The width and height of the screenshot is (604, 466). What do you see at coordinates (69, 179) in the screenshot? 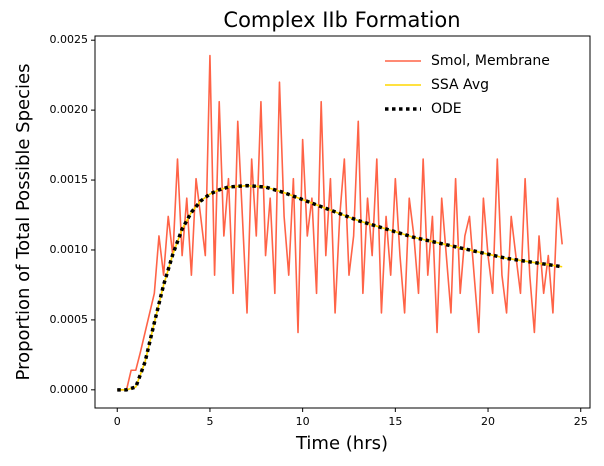
I see `y-tick-label: 0.0015` at bounding box center [69, 179].